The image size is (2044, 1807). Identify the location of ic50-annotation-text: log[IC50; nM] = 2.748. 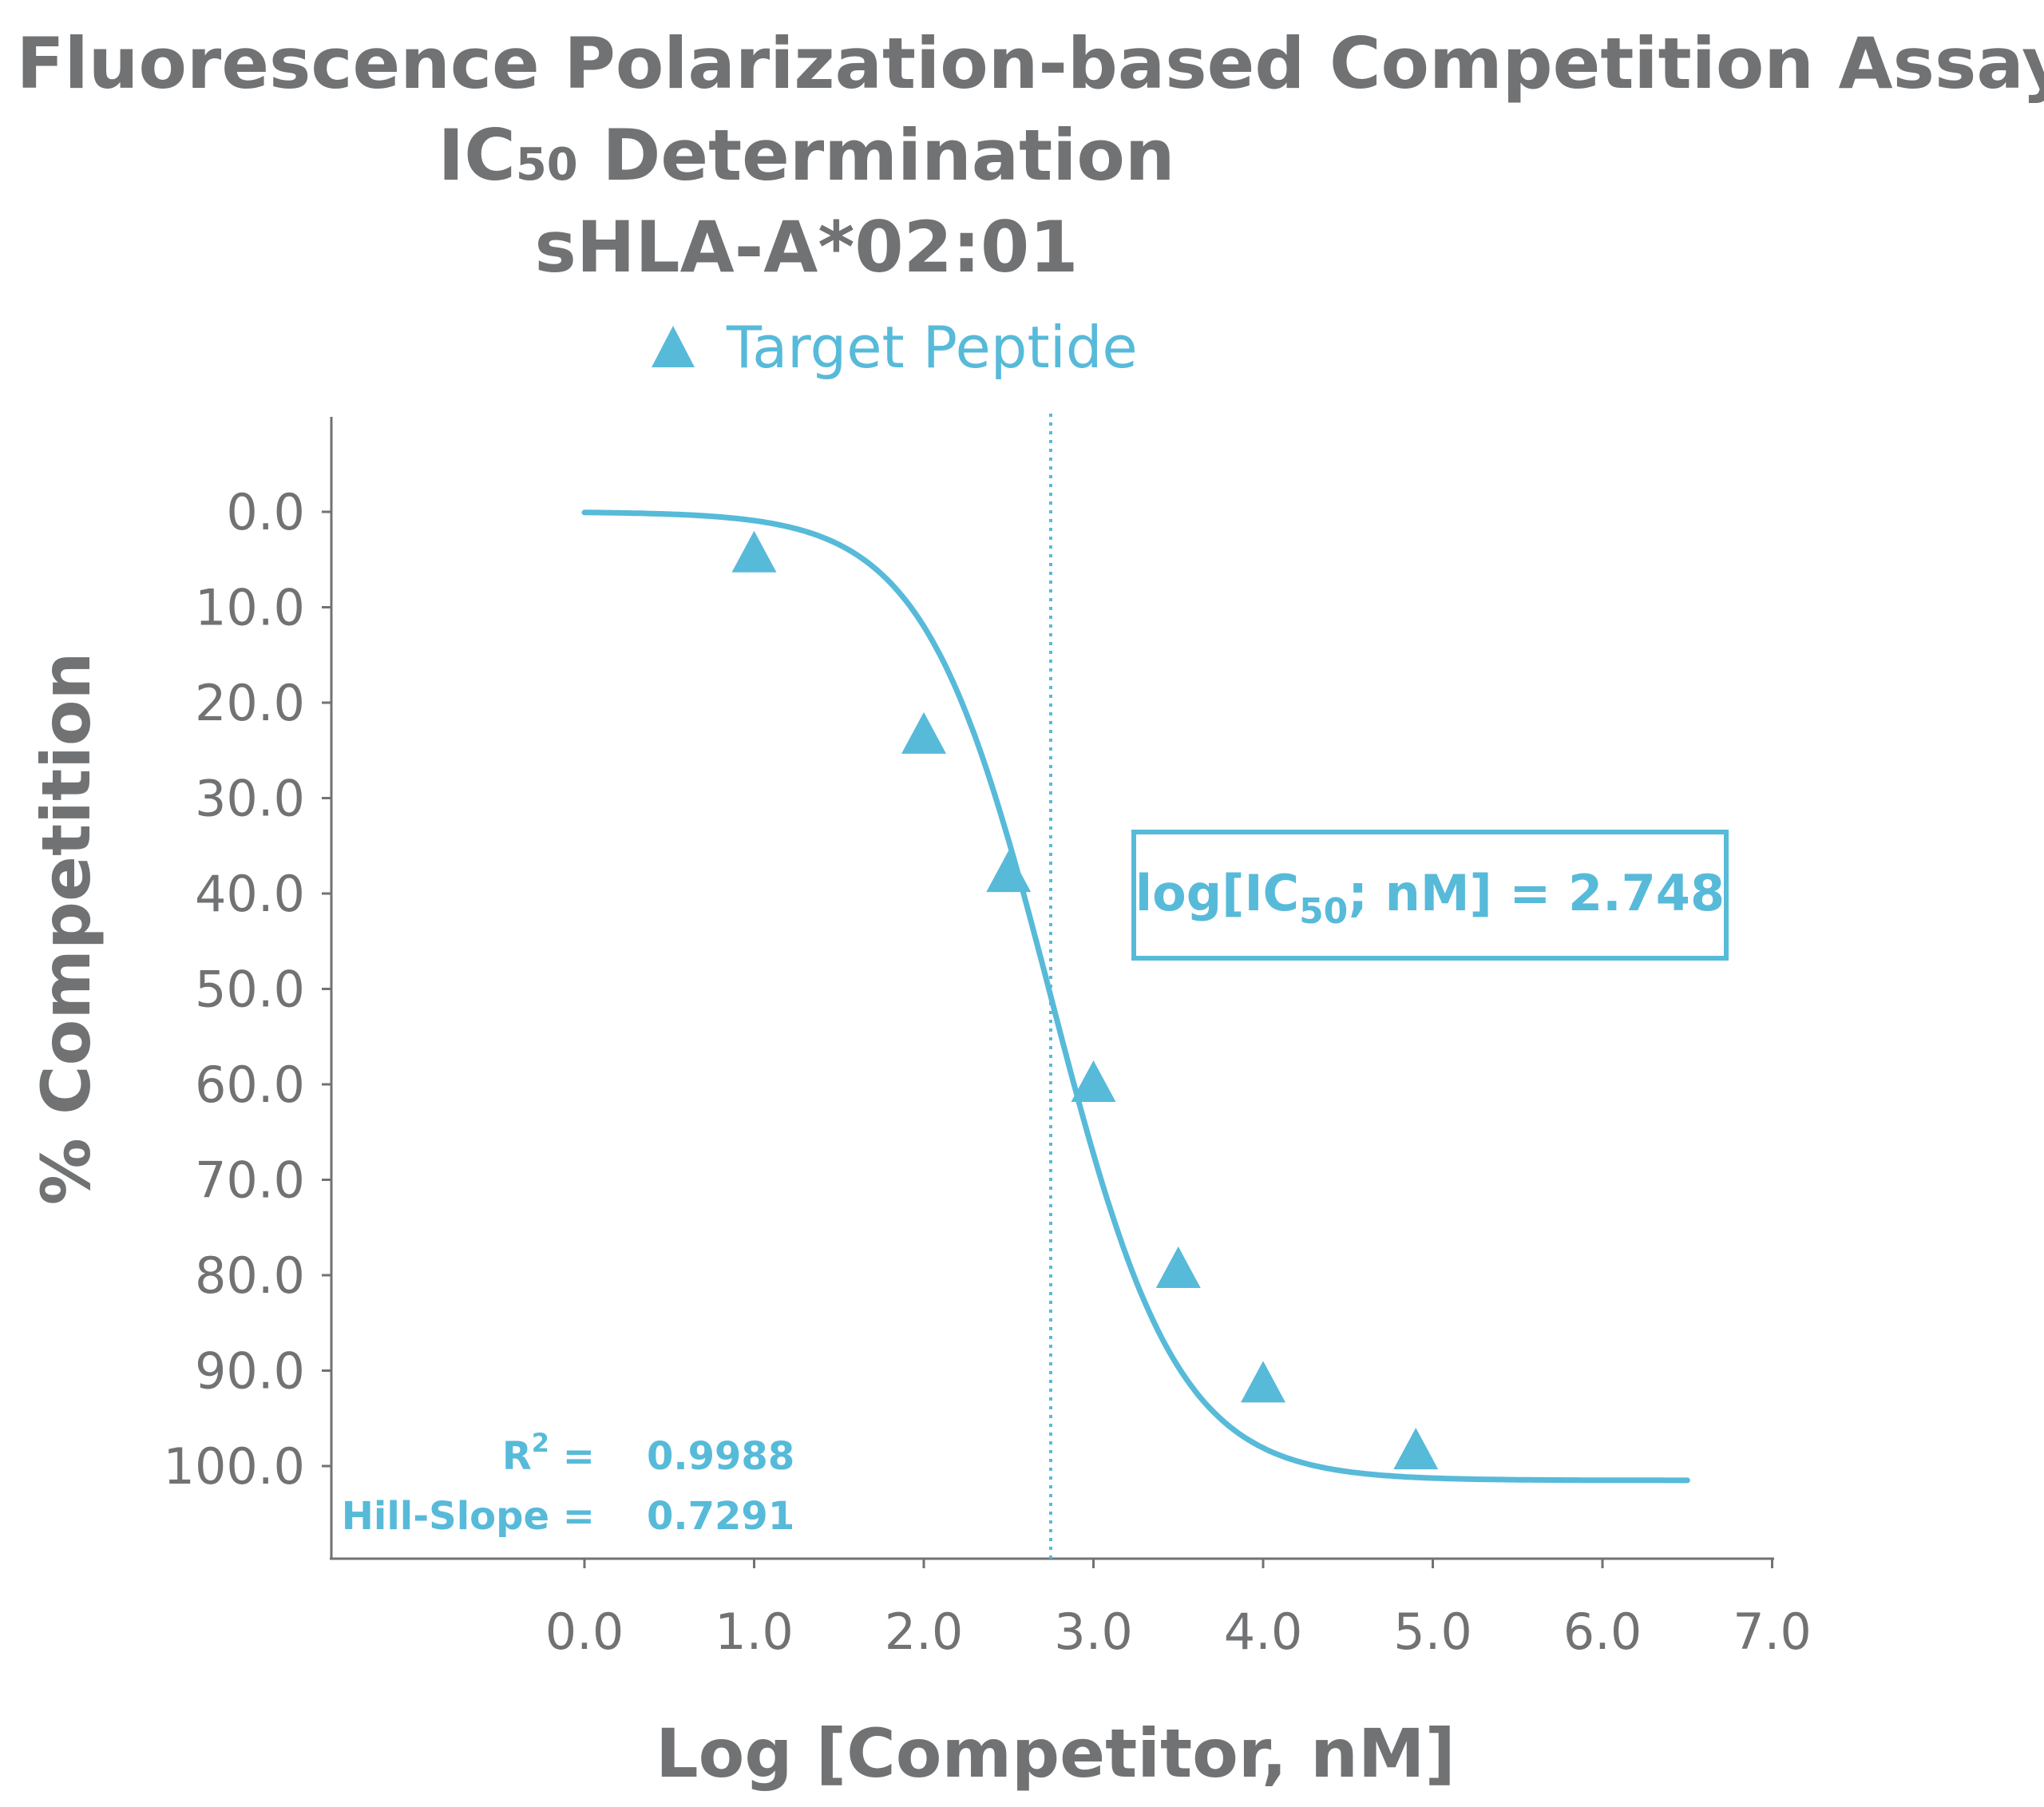
(1430, 898).